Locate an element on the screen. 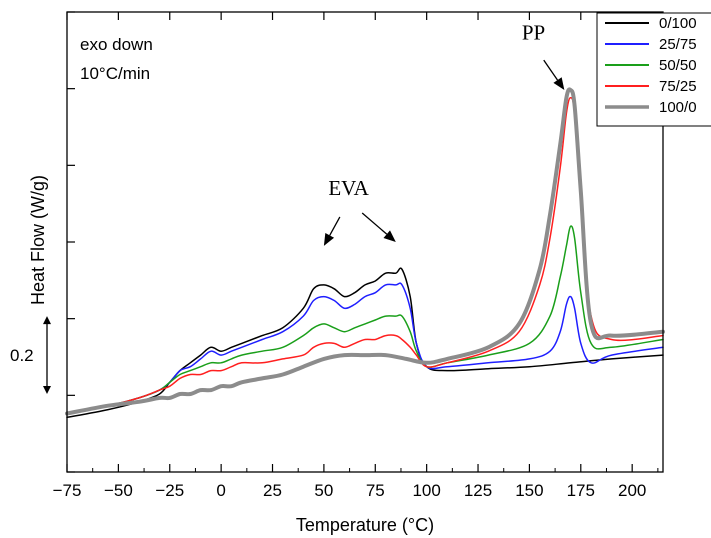 The height and width of the screenshot is (538, 711). y-axis is located at coordinates (71, 242).